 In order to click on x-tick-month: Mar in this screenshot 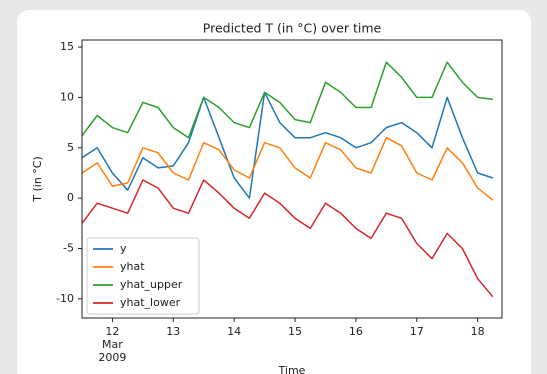, I will do `click(112, 344)`.